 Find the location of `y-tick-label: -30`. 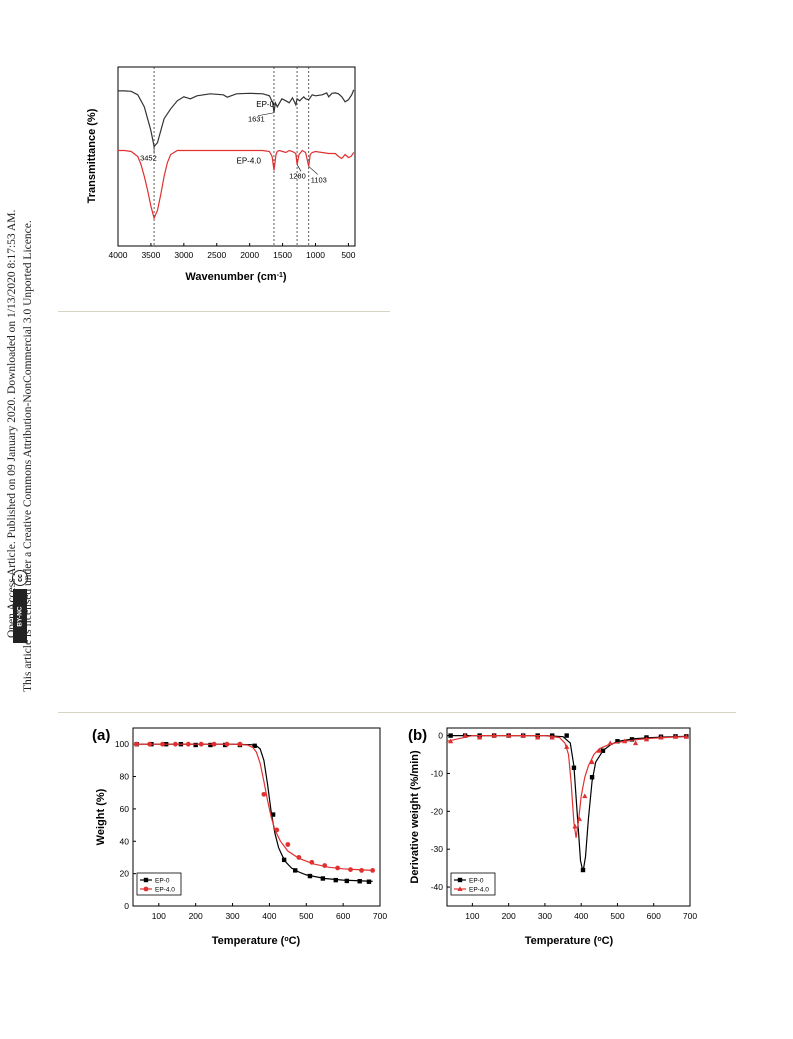

y-tick-label: -30 is located at coordinates (437, 849).